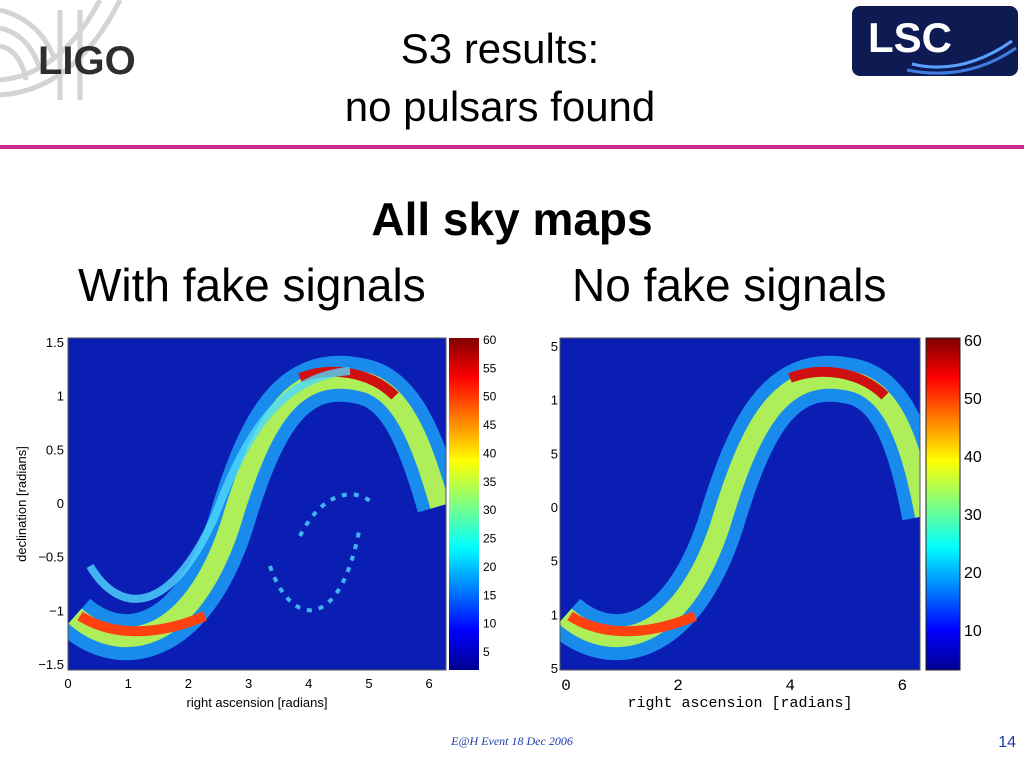 The width and height of the screenshot is (1024, 768). What do you see at coordinates (512, 147) in the screenshot?
I see `title-divider` at bounding box center [512, 147].